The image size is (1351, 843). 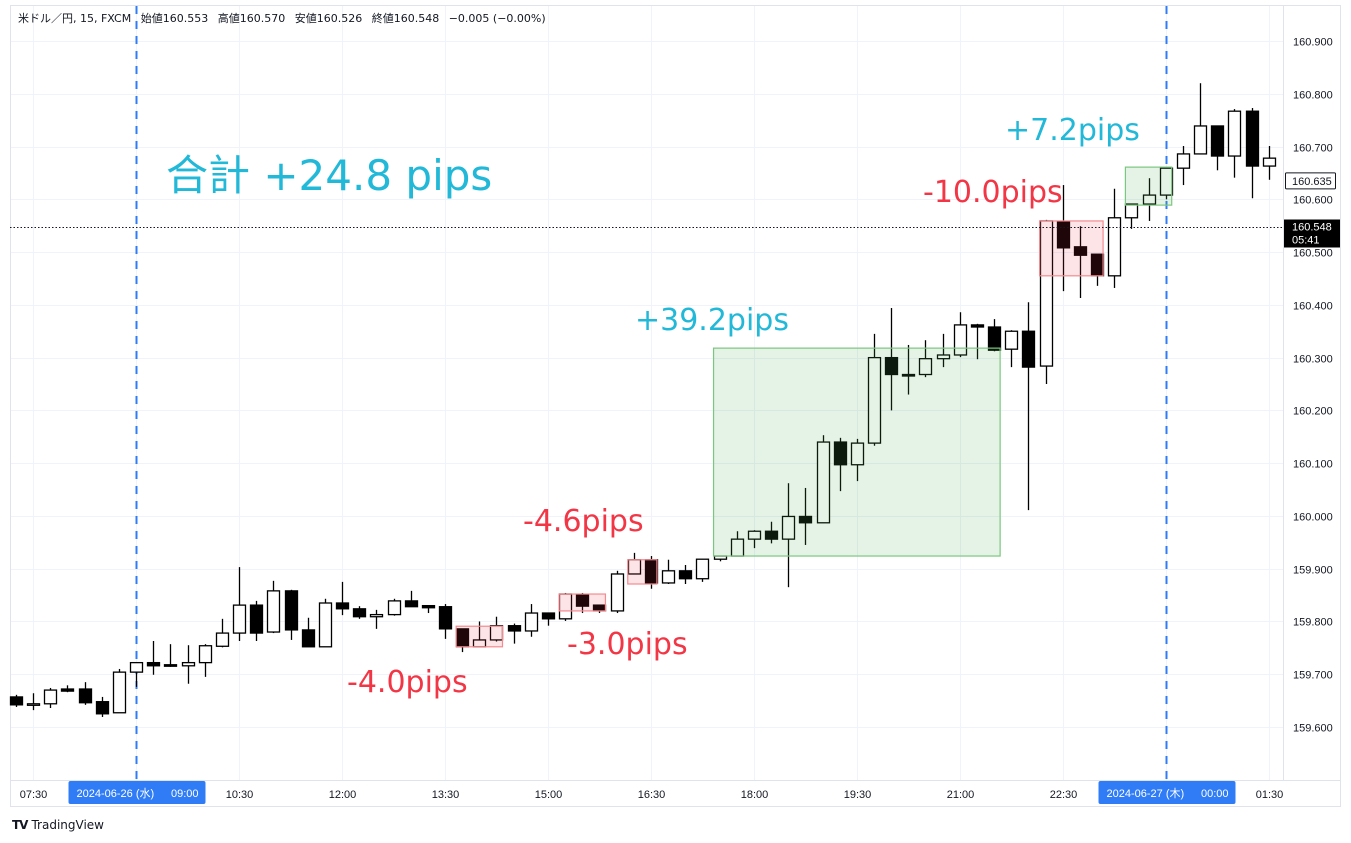 I want to click on high-value: 高値160.570, so click(x=251, y=18).